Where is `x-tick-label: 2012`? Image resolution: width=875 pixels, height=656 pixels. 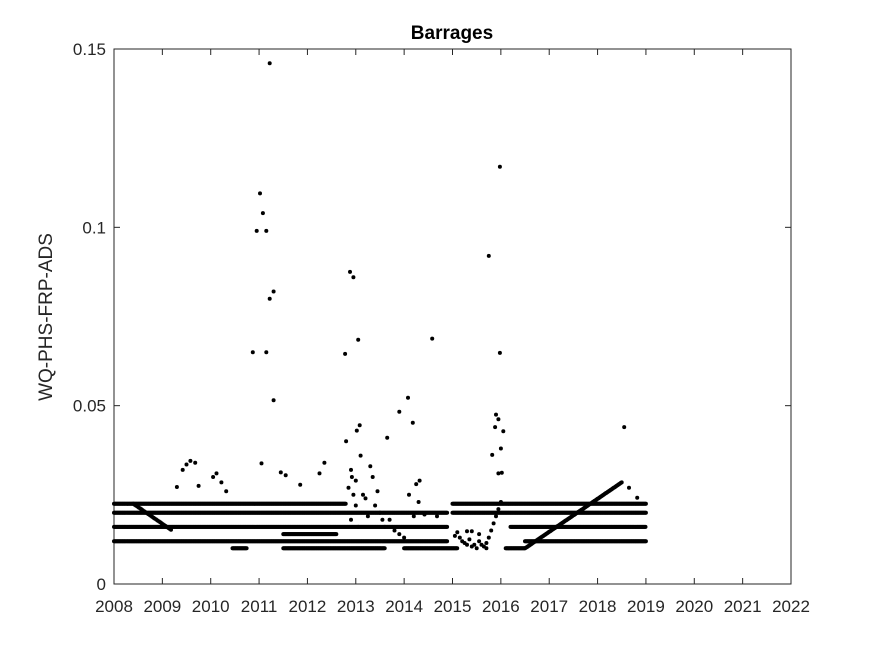 x-tick-label: 2012 is located at coordinates (308, 606).